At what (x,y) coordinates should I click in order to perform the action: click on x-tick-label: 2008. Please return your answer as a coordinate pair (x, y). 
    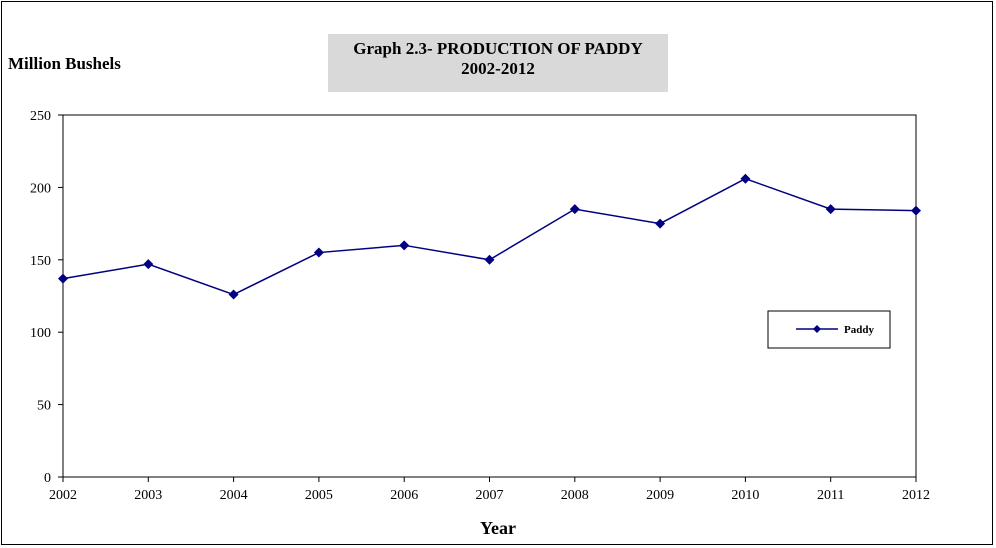
    Looking at the image, I should click on (575, 495).